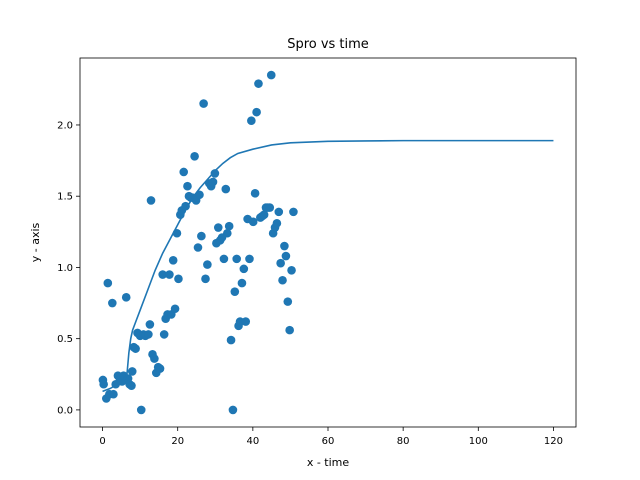 This screenshot has height=480, width=640. What do you see at coordinates (65, 197) in the screenshot?
I see `y-tick-label: 1.5` at bounding box center [65, 197].